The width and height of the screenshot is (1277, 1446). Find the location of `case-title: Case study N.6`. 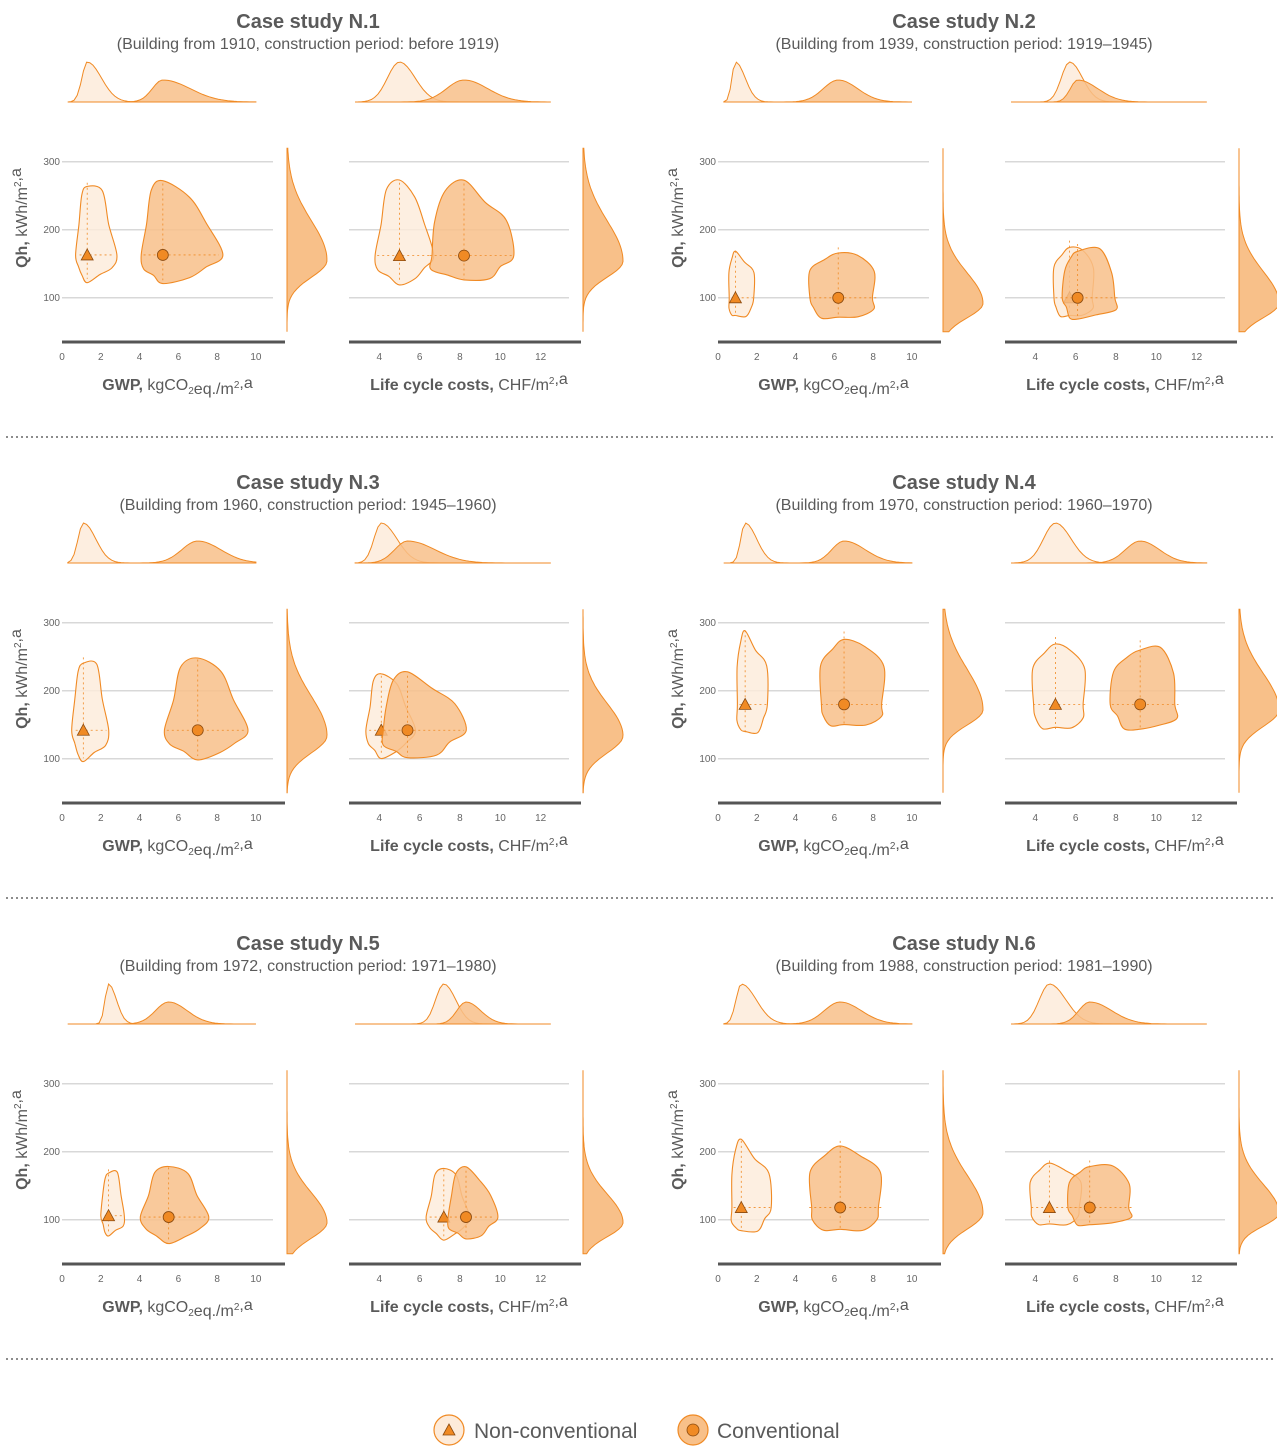

case-title: Case study N.6 is located at coordinates (963, 944).